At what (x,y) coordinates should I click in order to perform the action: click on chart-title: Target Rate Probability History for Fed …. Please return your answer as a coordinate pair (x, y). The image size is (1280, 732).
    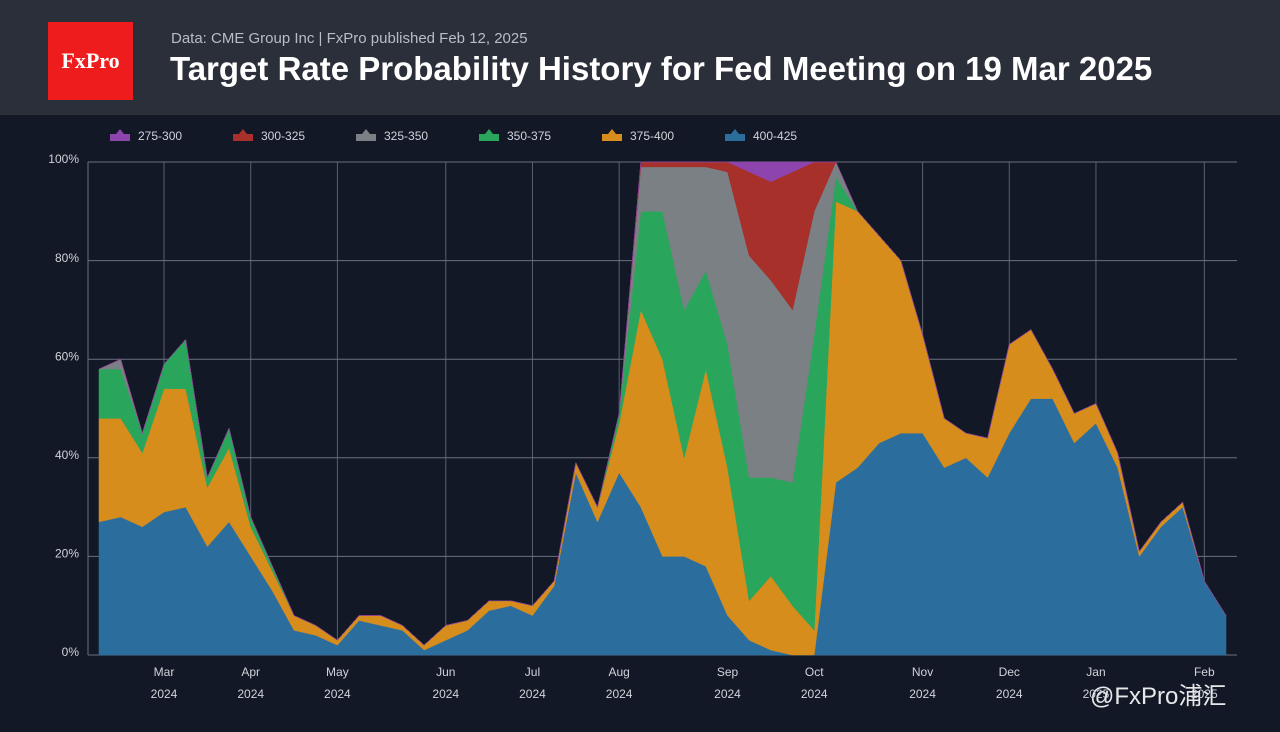
    Looking at the image, I should click on (661, 68).